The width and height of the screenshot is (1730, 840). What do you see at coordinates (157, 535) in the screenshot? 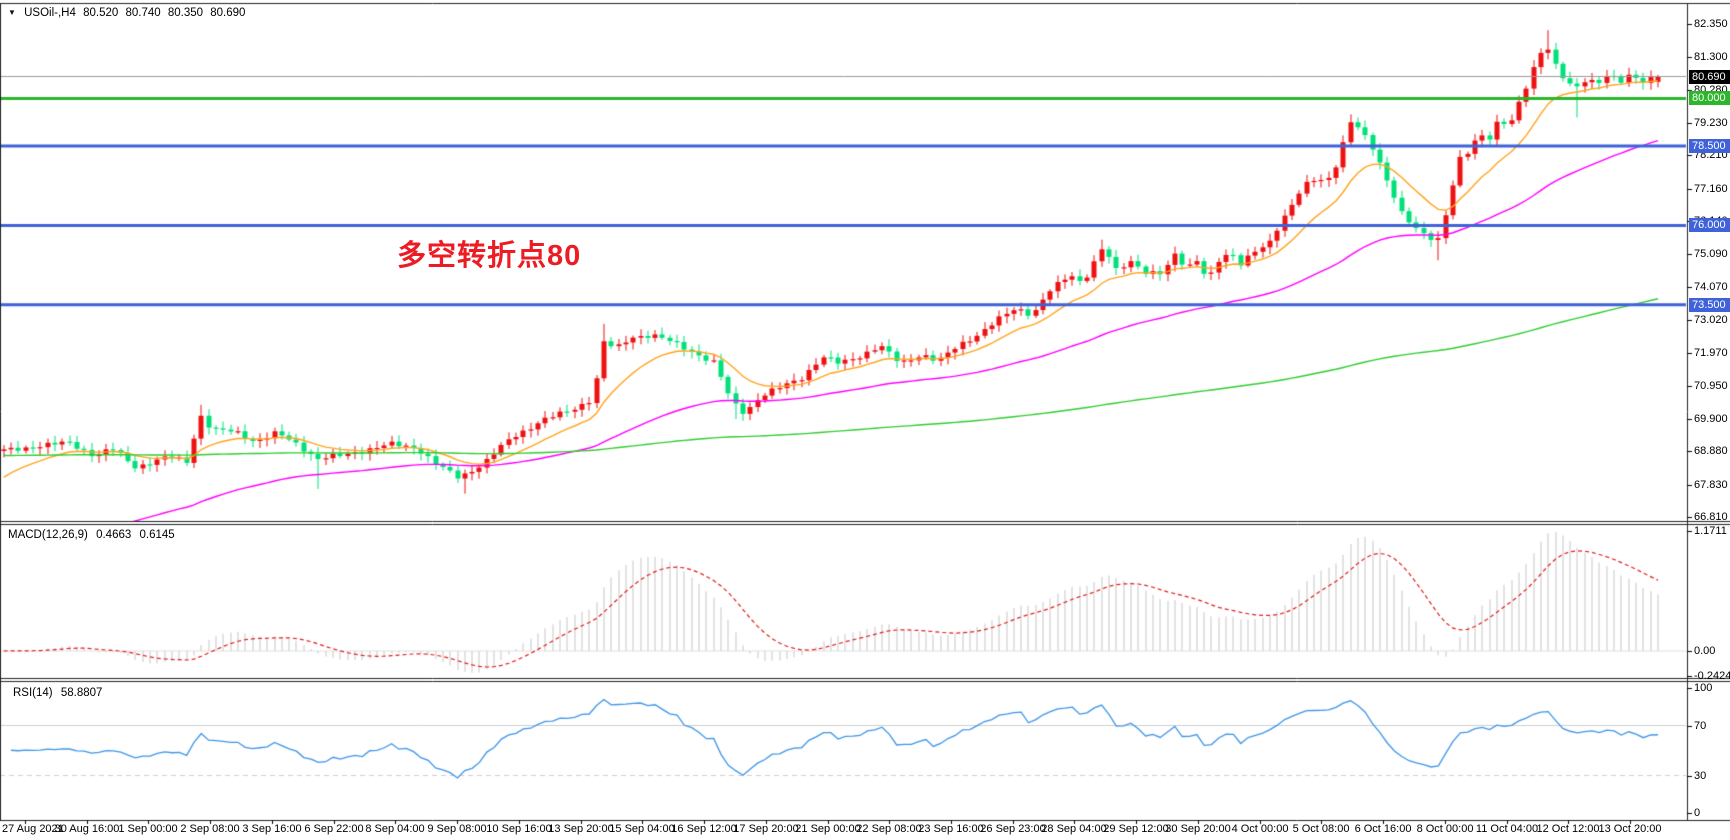
I see `macd-signal-value: 0.6145` at bounding box center [157, 535].